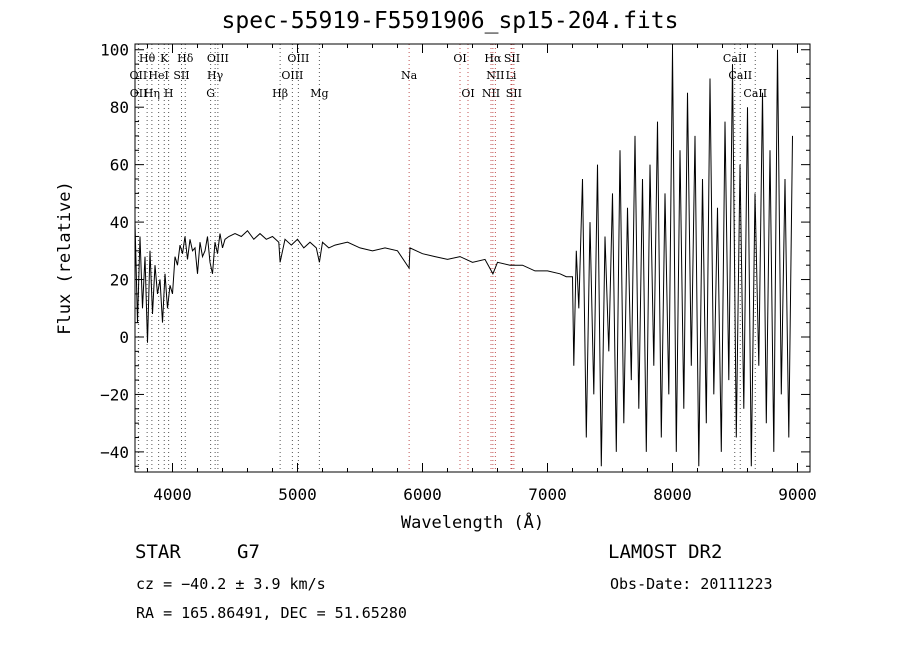  Describe the element at coordinates (65, 258) in the screenshot. I see `y-axis-label: Flux (relative)` at that location.